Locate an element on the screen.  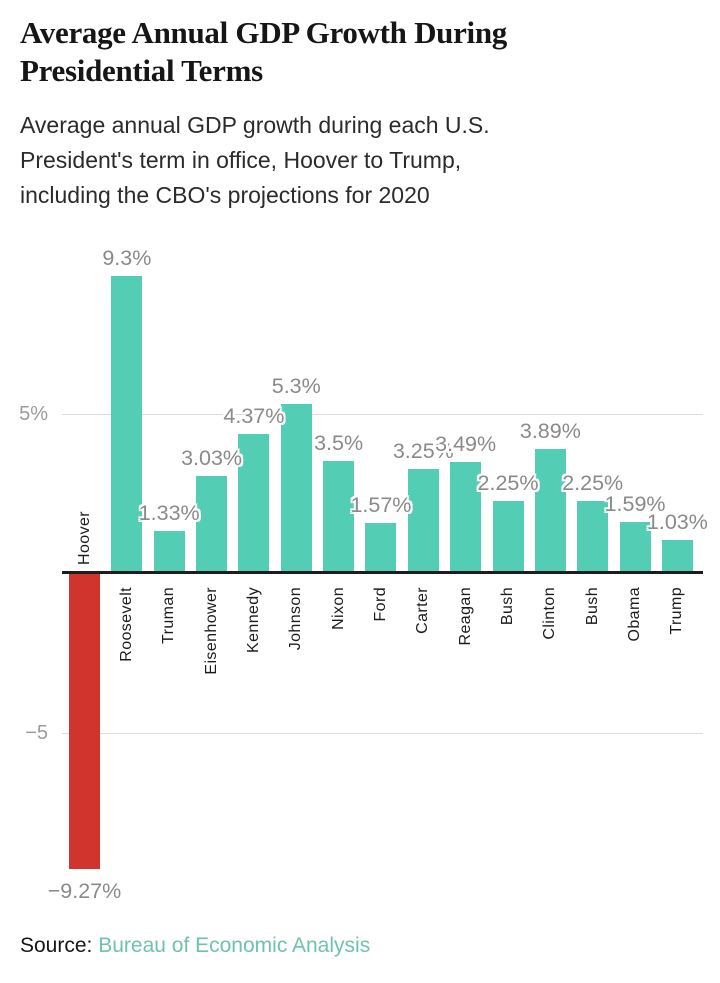
source-line: Source: Bureau of Economic Analysis is located at coordinates (360, 946).